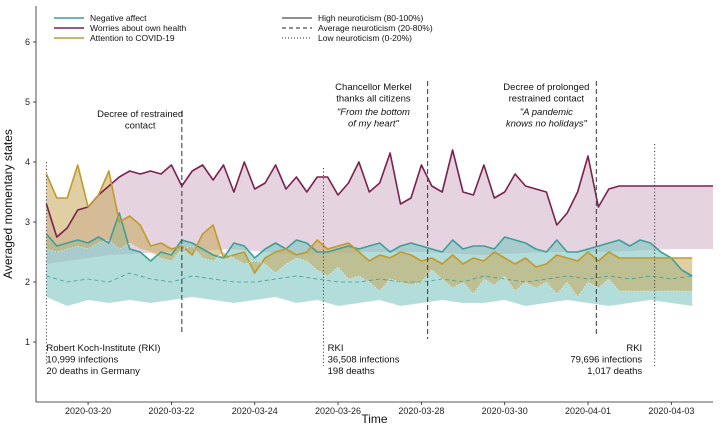 The image size is (721, 426). Describe the element at coordinates (8, 204) in the screenshot. I see `y-axis-title: Averaged momentary states` at that location.